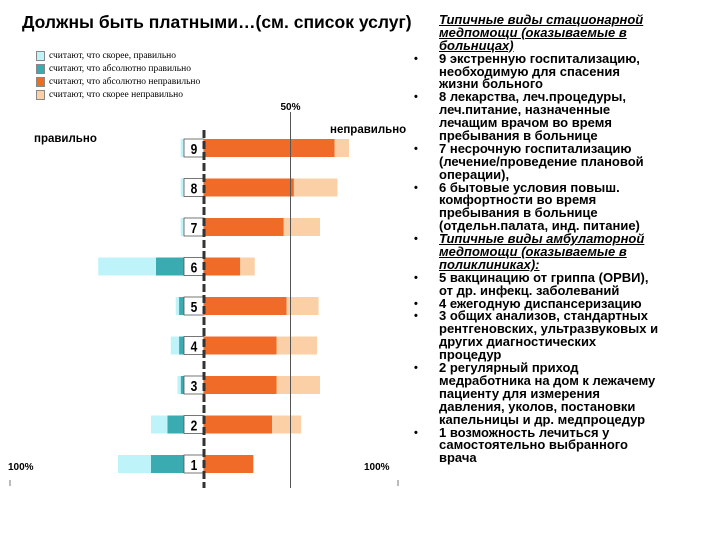 This screenshot has height=540, width=720. Describe the element at coordinates (539, 226) in the screenshot. I see `list-item-text: (отдельн.палата, инд. питание)` at that location.